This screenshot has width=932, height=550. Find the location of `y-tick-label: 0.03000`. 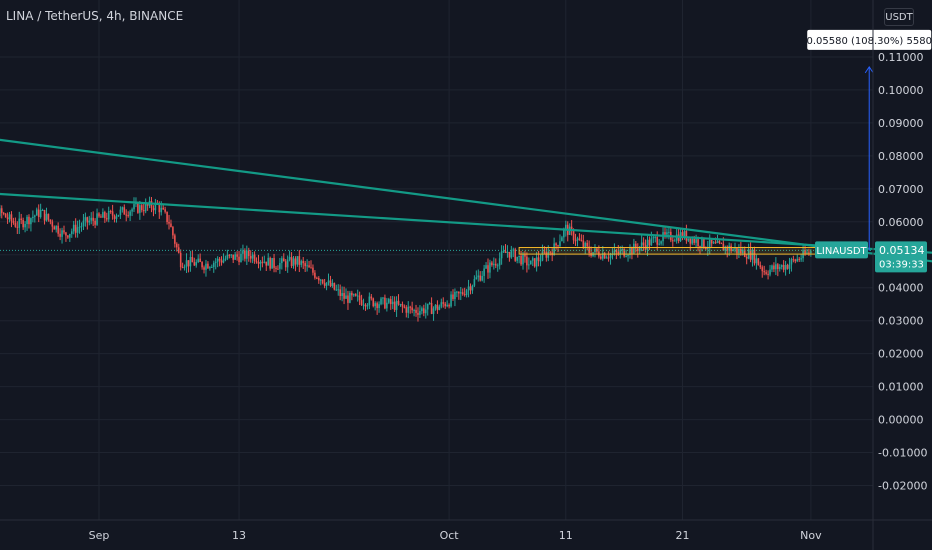

y-tick-label: 0.03000 is located at coordinates (901, 321).